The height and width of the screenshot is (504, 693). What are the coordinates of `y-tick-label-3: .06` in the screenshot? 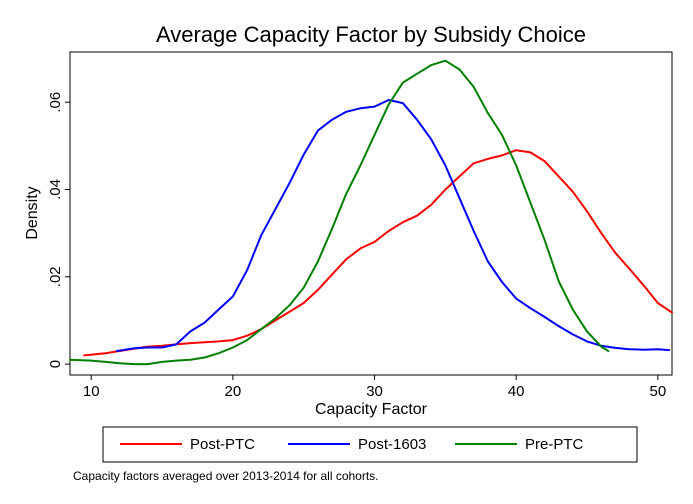 It's located at (55, 102).